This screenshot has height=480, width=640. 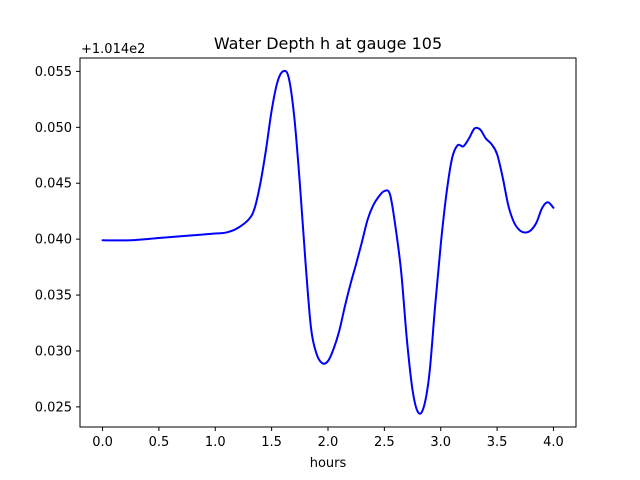 What do you see at coordinates (271, 442) in the screenshot?
I see `x-tick-label: 1.5` at bounding box center [271, 442].